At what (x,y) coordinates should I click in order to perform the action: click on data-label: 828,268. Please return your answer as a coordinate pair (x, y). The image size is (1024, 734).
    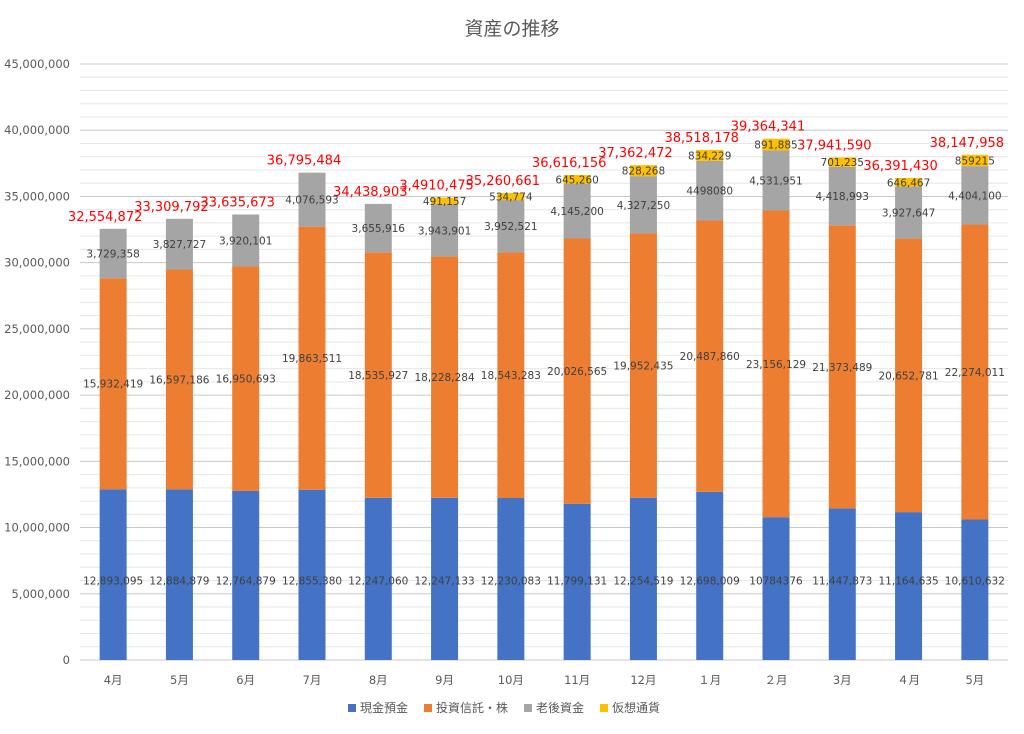
    Looking at the image, I should click on (643, 172).